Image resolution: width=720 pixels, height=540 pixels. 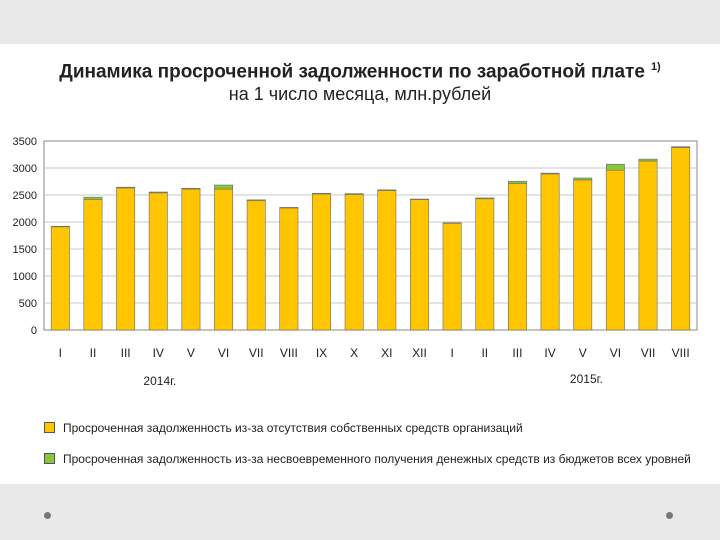 I want to click on y-tick-label: 2000, so click(x=25, y=223).